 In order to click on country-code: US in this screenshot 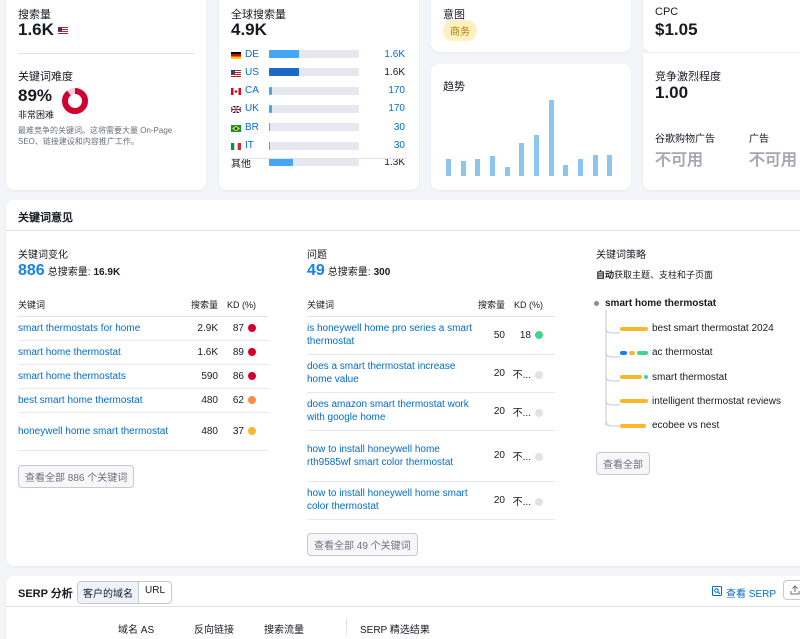, I will do `click(252, 72)`.